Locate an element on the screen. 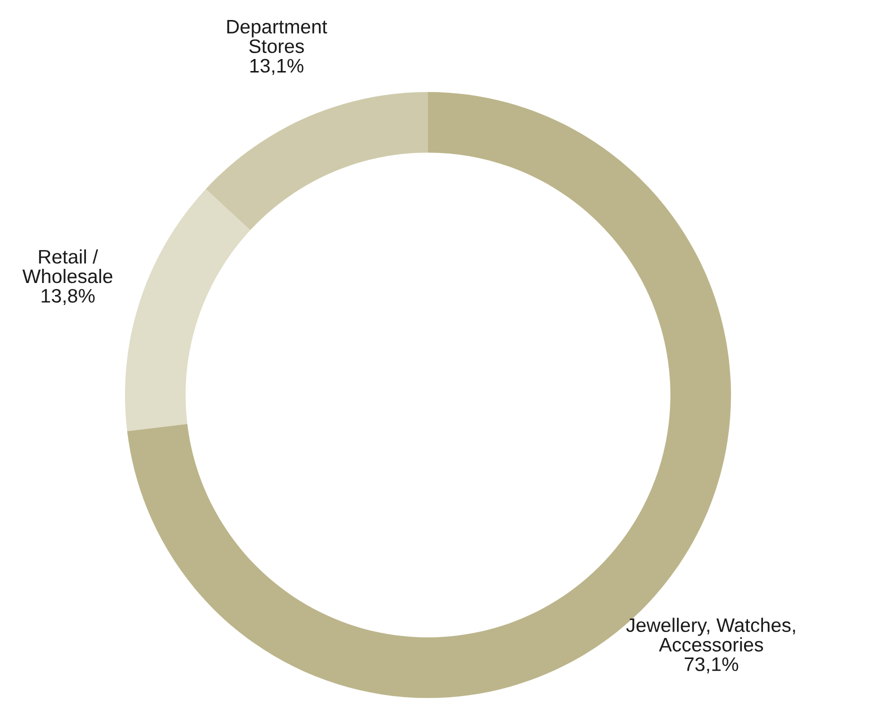 This screenshot has width=892, height=717. slice-label: Department Stores is located at coordinates (277, 37).